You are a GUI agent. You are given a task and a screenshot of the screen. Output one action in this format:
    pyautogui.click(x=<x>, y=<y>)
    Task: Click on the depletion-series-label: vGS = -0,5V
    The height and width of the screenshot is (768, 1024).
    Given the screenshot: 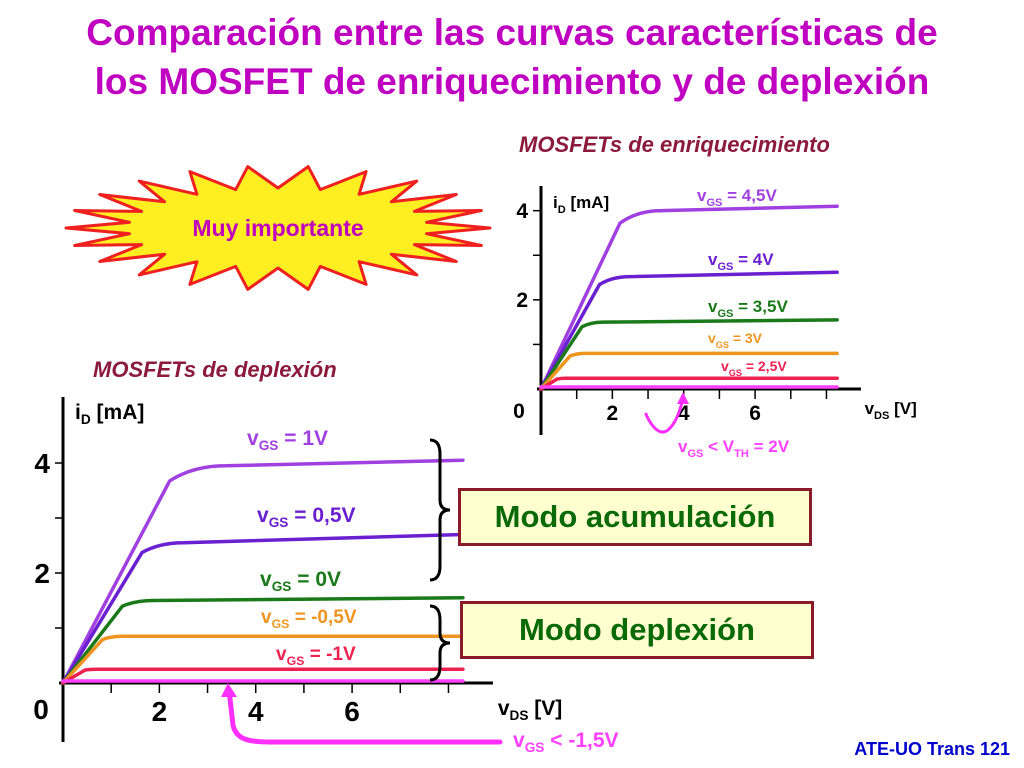 What is the action you would take?
    pyautogui.click(x=309, y=619)
    